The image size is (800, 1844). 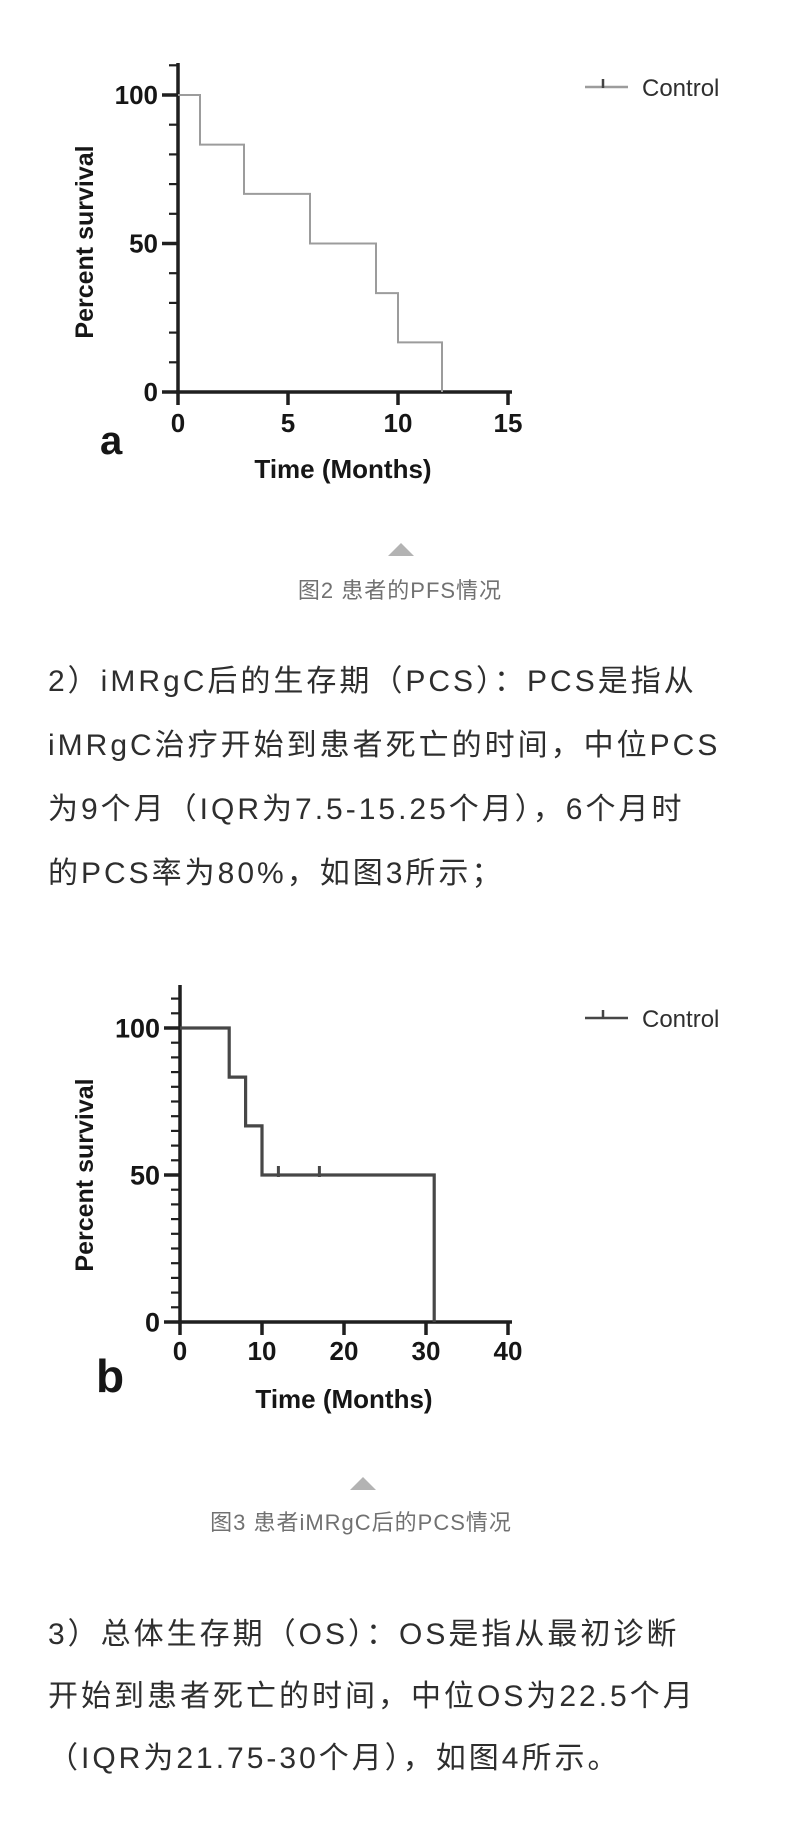 What do you see at coordinates (110, 1376) in the screenshot?
I see `panel-label: b` at bounding box center [110, 1376].